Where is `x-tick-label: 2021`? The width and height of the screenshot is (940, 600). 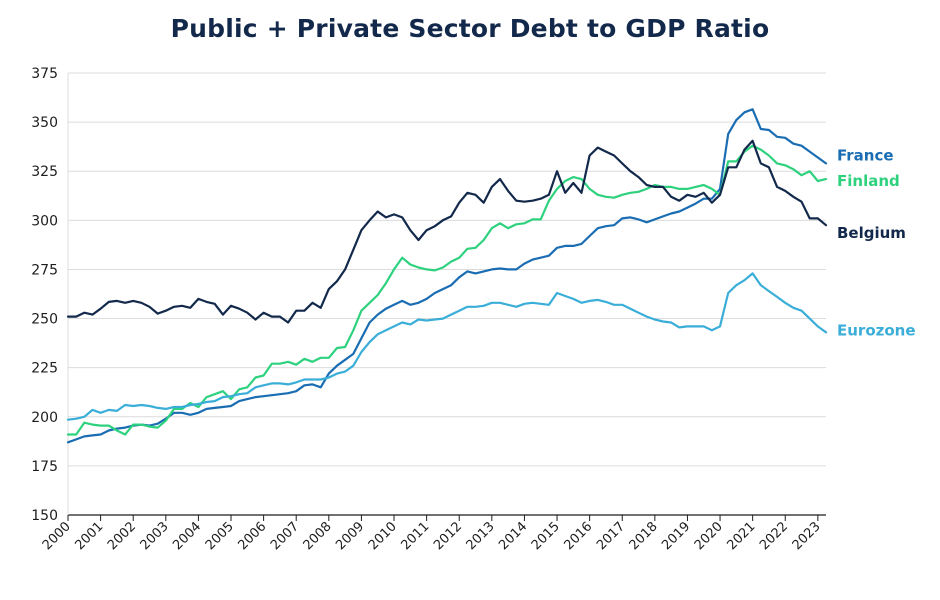 x-tick-label: 2021 is located at coordinates (741, 536).